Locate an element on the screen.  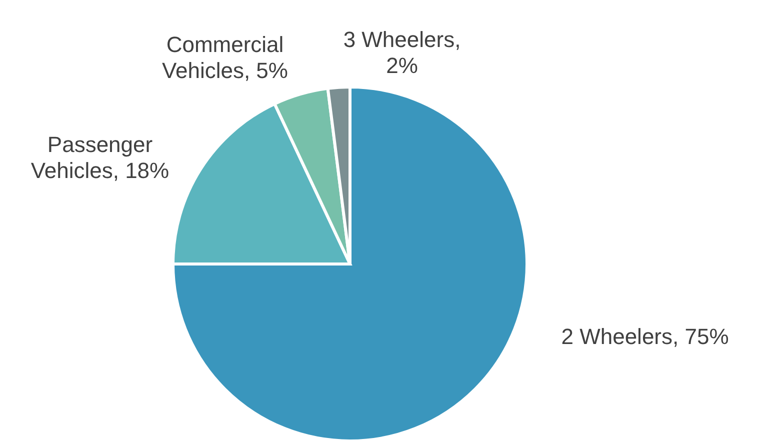
slice-label: 3 Wheelers, 2% is located at coordinates (402, 52).